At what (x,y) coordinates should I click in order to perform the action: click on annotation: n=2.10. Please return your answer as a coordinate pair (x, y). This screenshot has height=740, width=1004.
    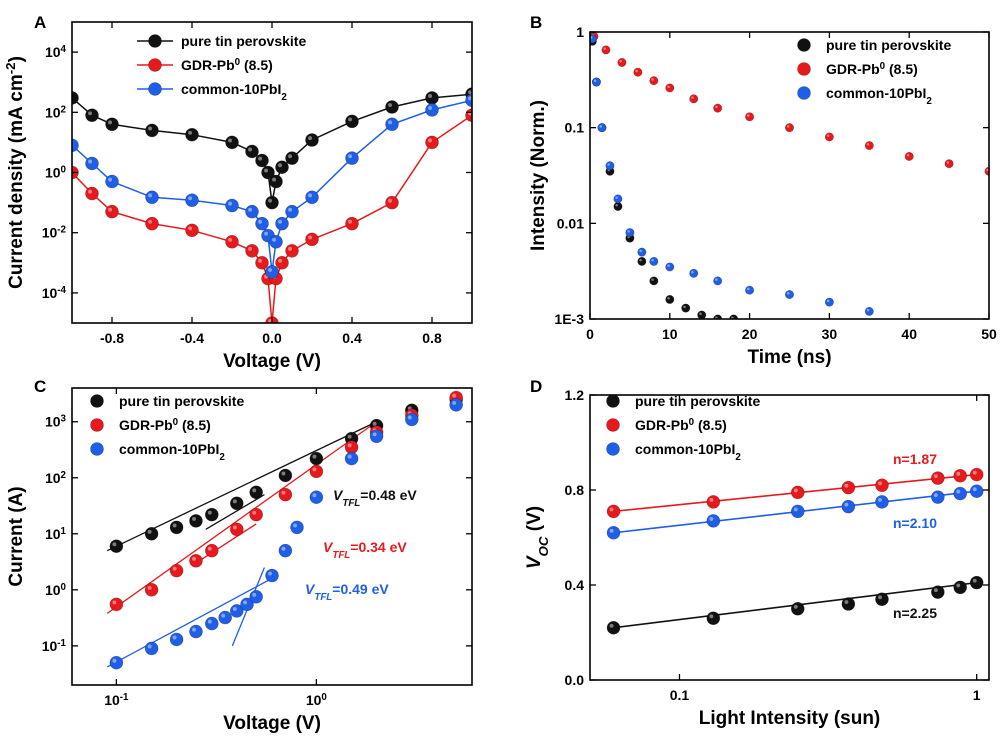
    Looking at the image, I should click on (915, 523).